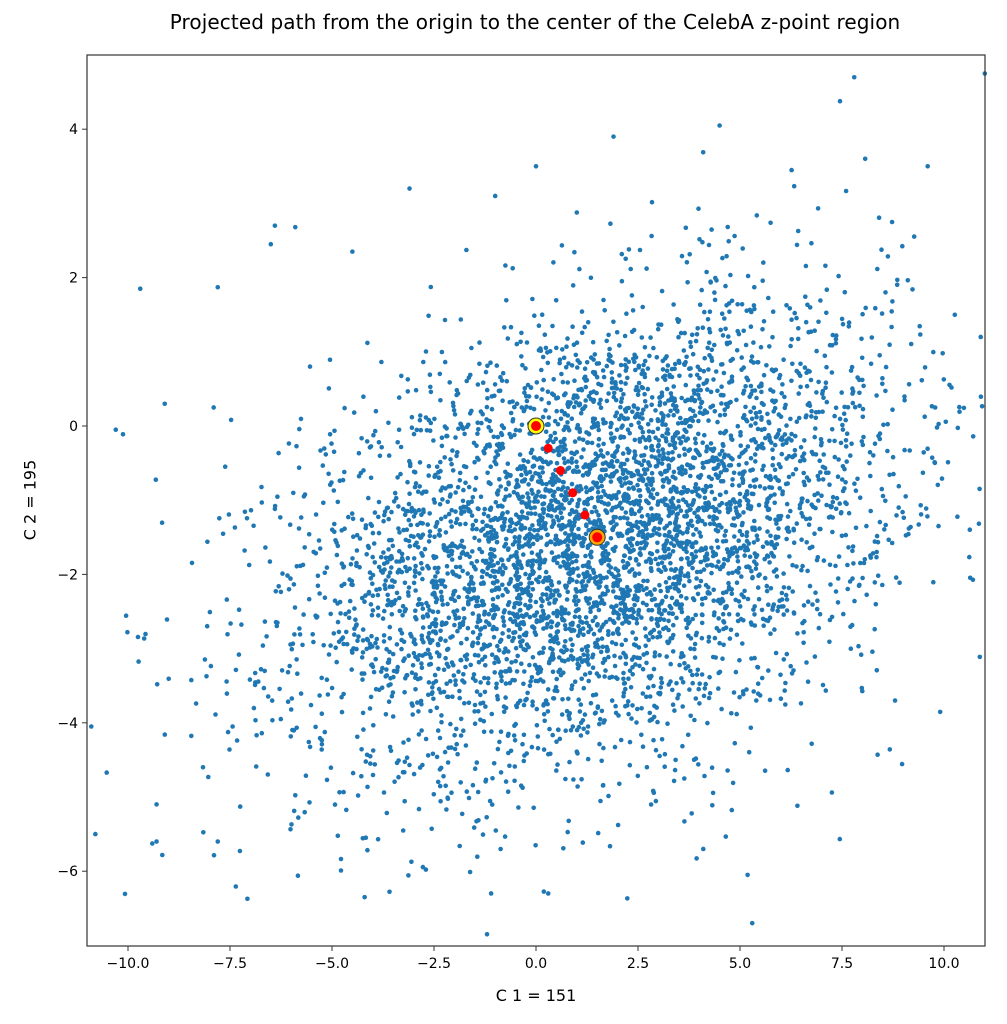 This screenshot has width=1007, height=1024. I want to click on y-axis-ticks: 420−2−4−6, so click(72, 501).